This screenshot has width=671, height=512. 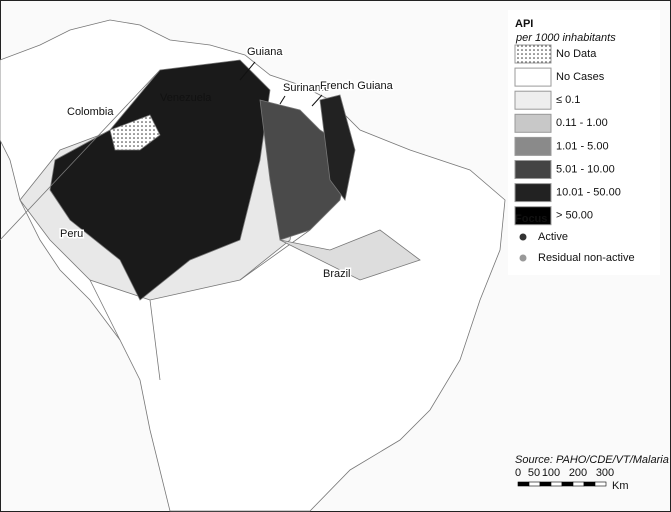 I want to click on scale-label: 0, so click(x=518, y=473).